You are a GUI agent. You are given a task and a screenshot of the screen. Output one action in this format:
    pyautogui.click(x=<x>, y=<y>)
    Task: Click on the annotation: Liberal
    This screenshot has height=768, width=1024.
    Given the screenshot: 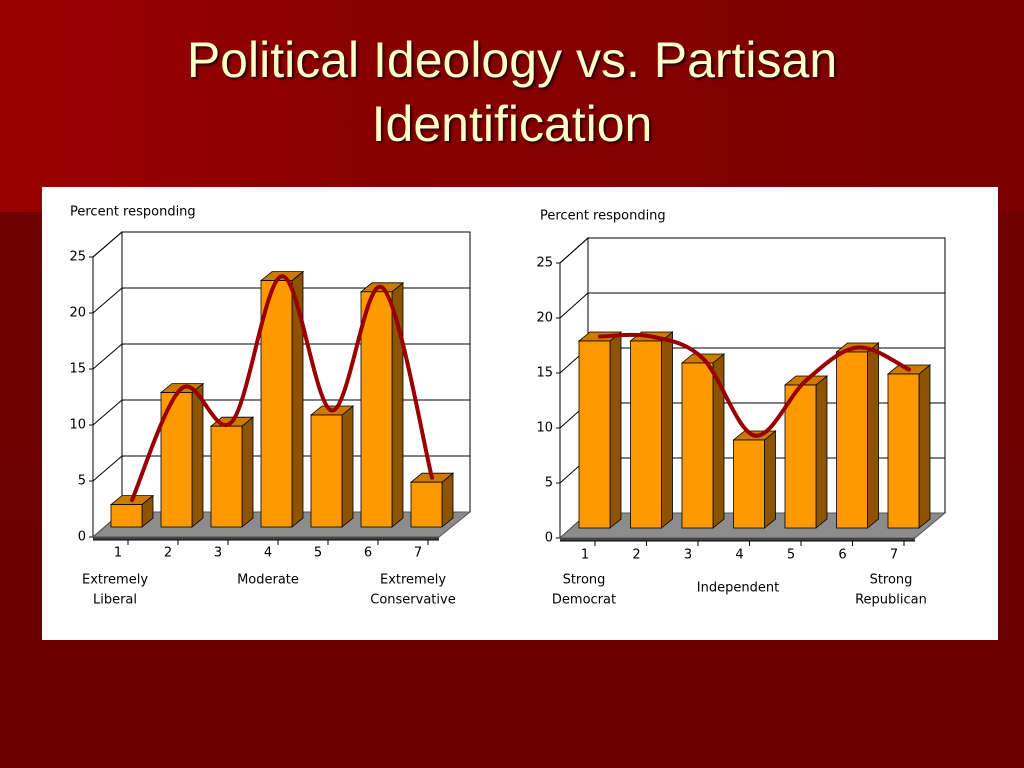 What is the action you would take?
    pyautogui.click(x=115, y=600)
    